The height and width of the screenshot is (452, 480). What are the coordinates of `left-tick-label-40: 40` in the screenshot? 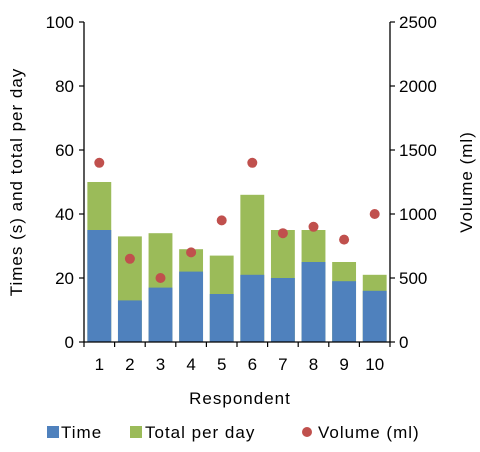 It's located at (64, 214).